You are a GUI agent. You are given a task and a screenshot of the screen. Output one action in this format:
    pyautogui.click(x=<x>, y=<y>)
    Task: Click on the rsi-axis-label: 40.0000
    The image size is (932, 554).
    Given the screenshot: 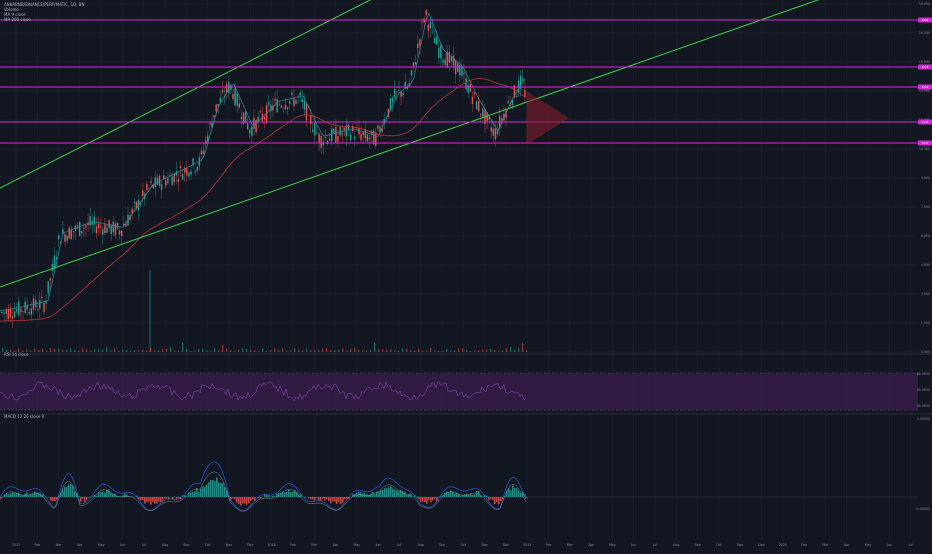 What is the action you would take?
    pyautogui.click(x=923, y=406)
    